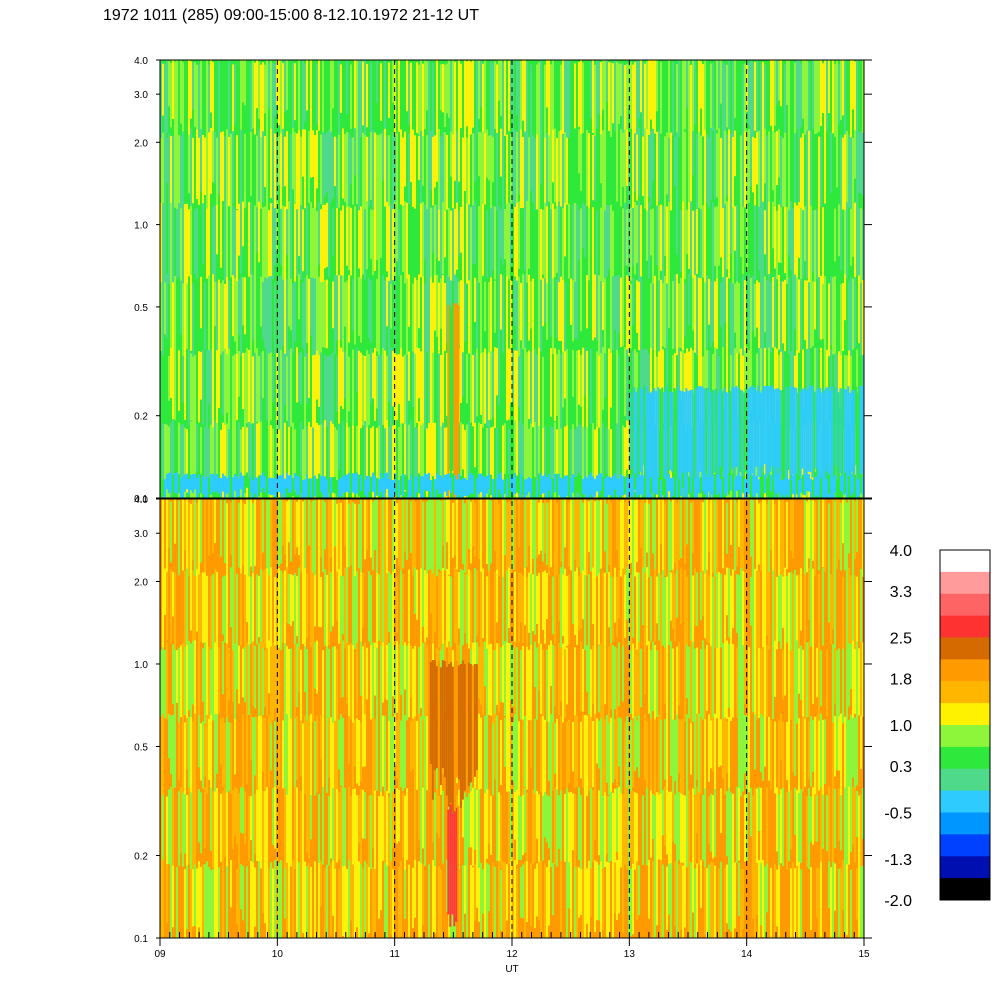 Image resolution: width=1000 pixels, height=1000 pixels. Describe the element at coordinates (141, 939) in the screenshot. I see `y-tick-label: 0.1` at that location.